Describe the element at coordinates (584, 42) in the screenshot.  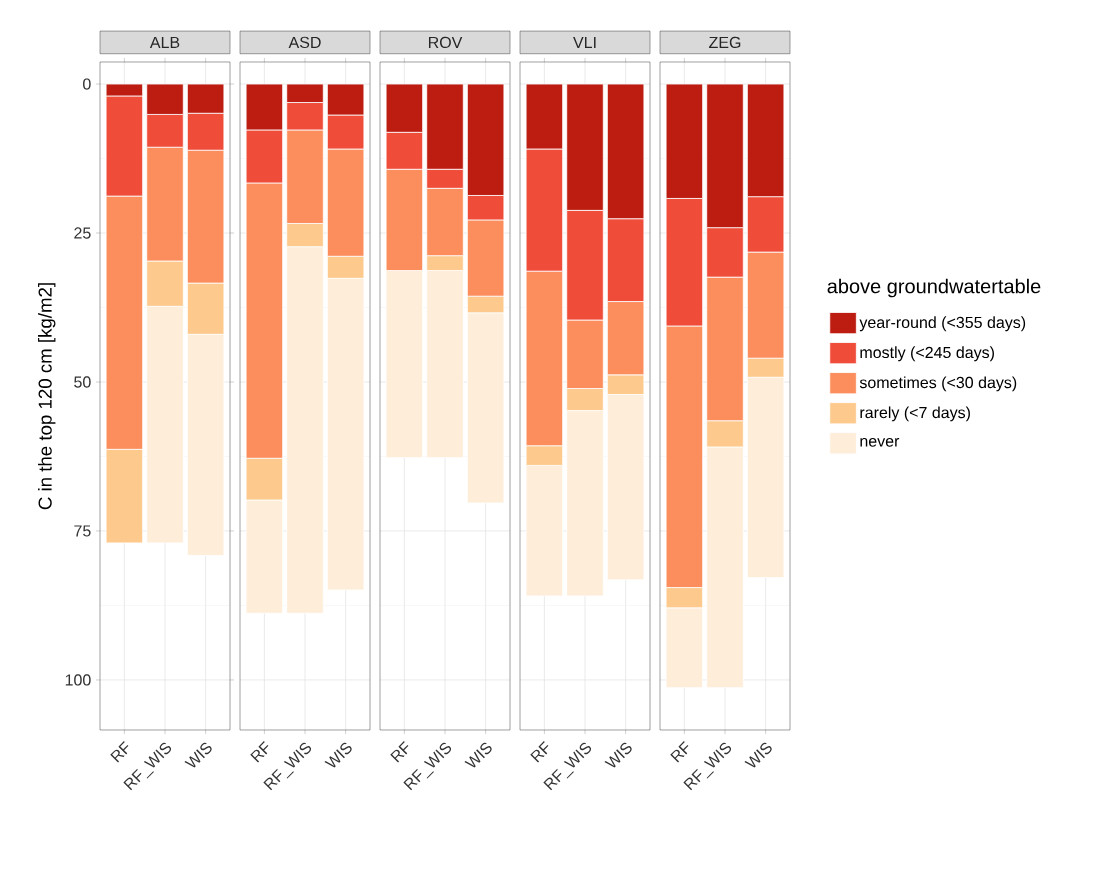
I see `chart-title: VLI` at that location.